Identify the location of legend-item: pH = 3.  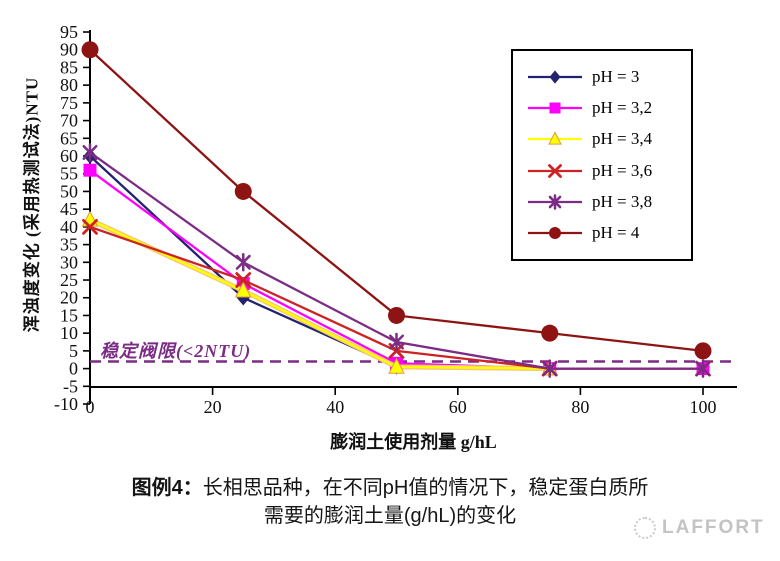
(609, 76).